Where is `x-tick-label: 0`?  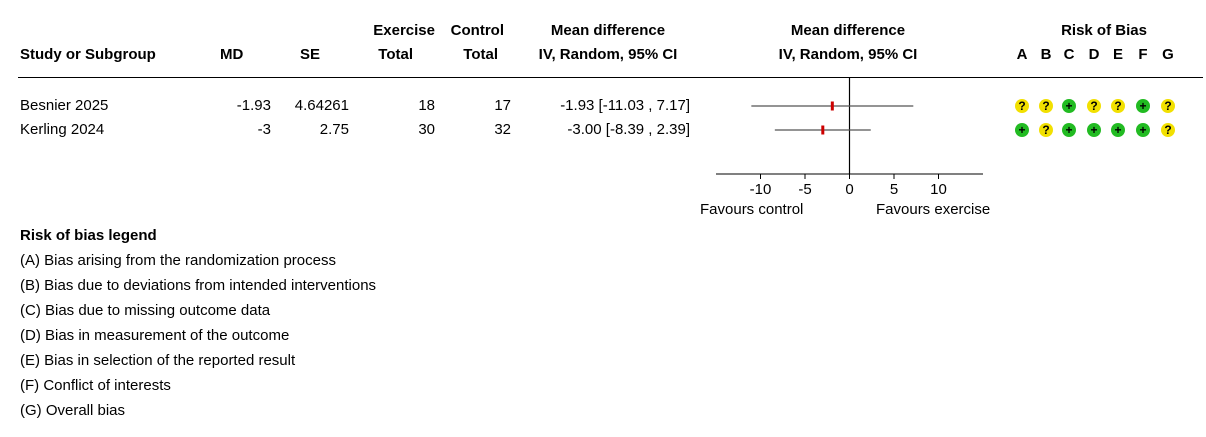
x-tick-label: 0 is located at coordinates (849, 189).